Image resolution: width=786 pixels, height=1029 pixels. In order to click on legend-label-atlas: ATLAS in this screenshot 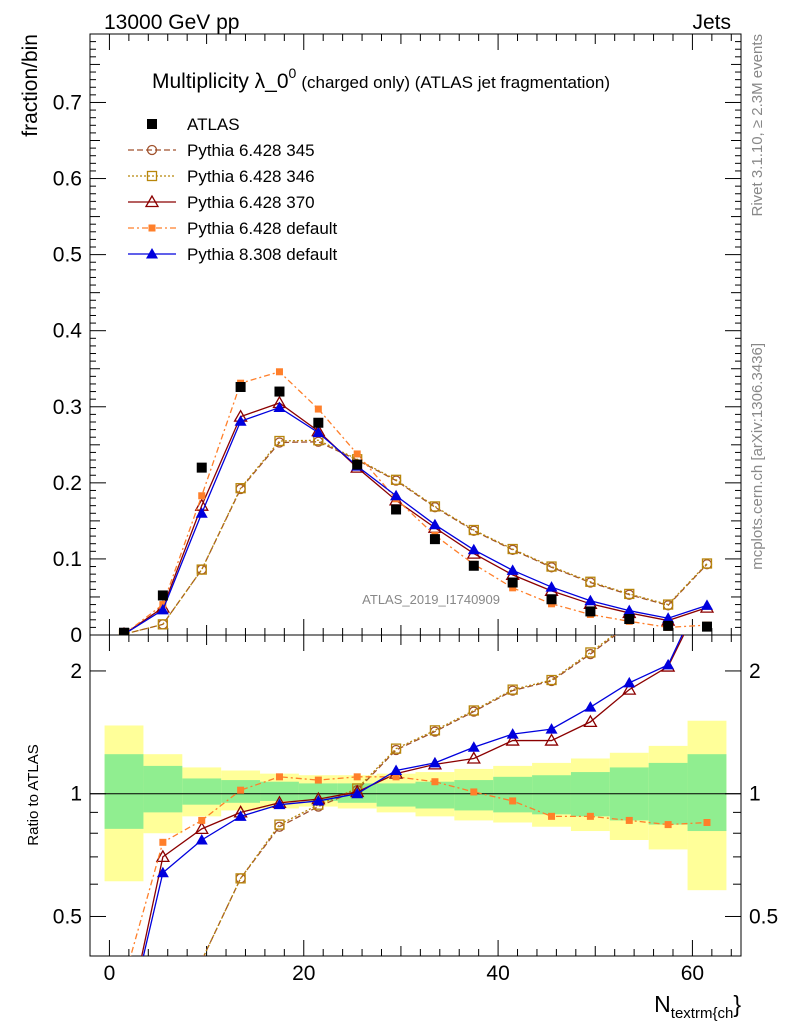, I will do `click(213, 124)`.